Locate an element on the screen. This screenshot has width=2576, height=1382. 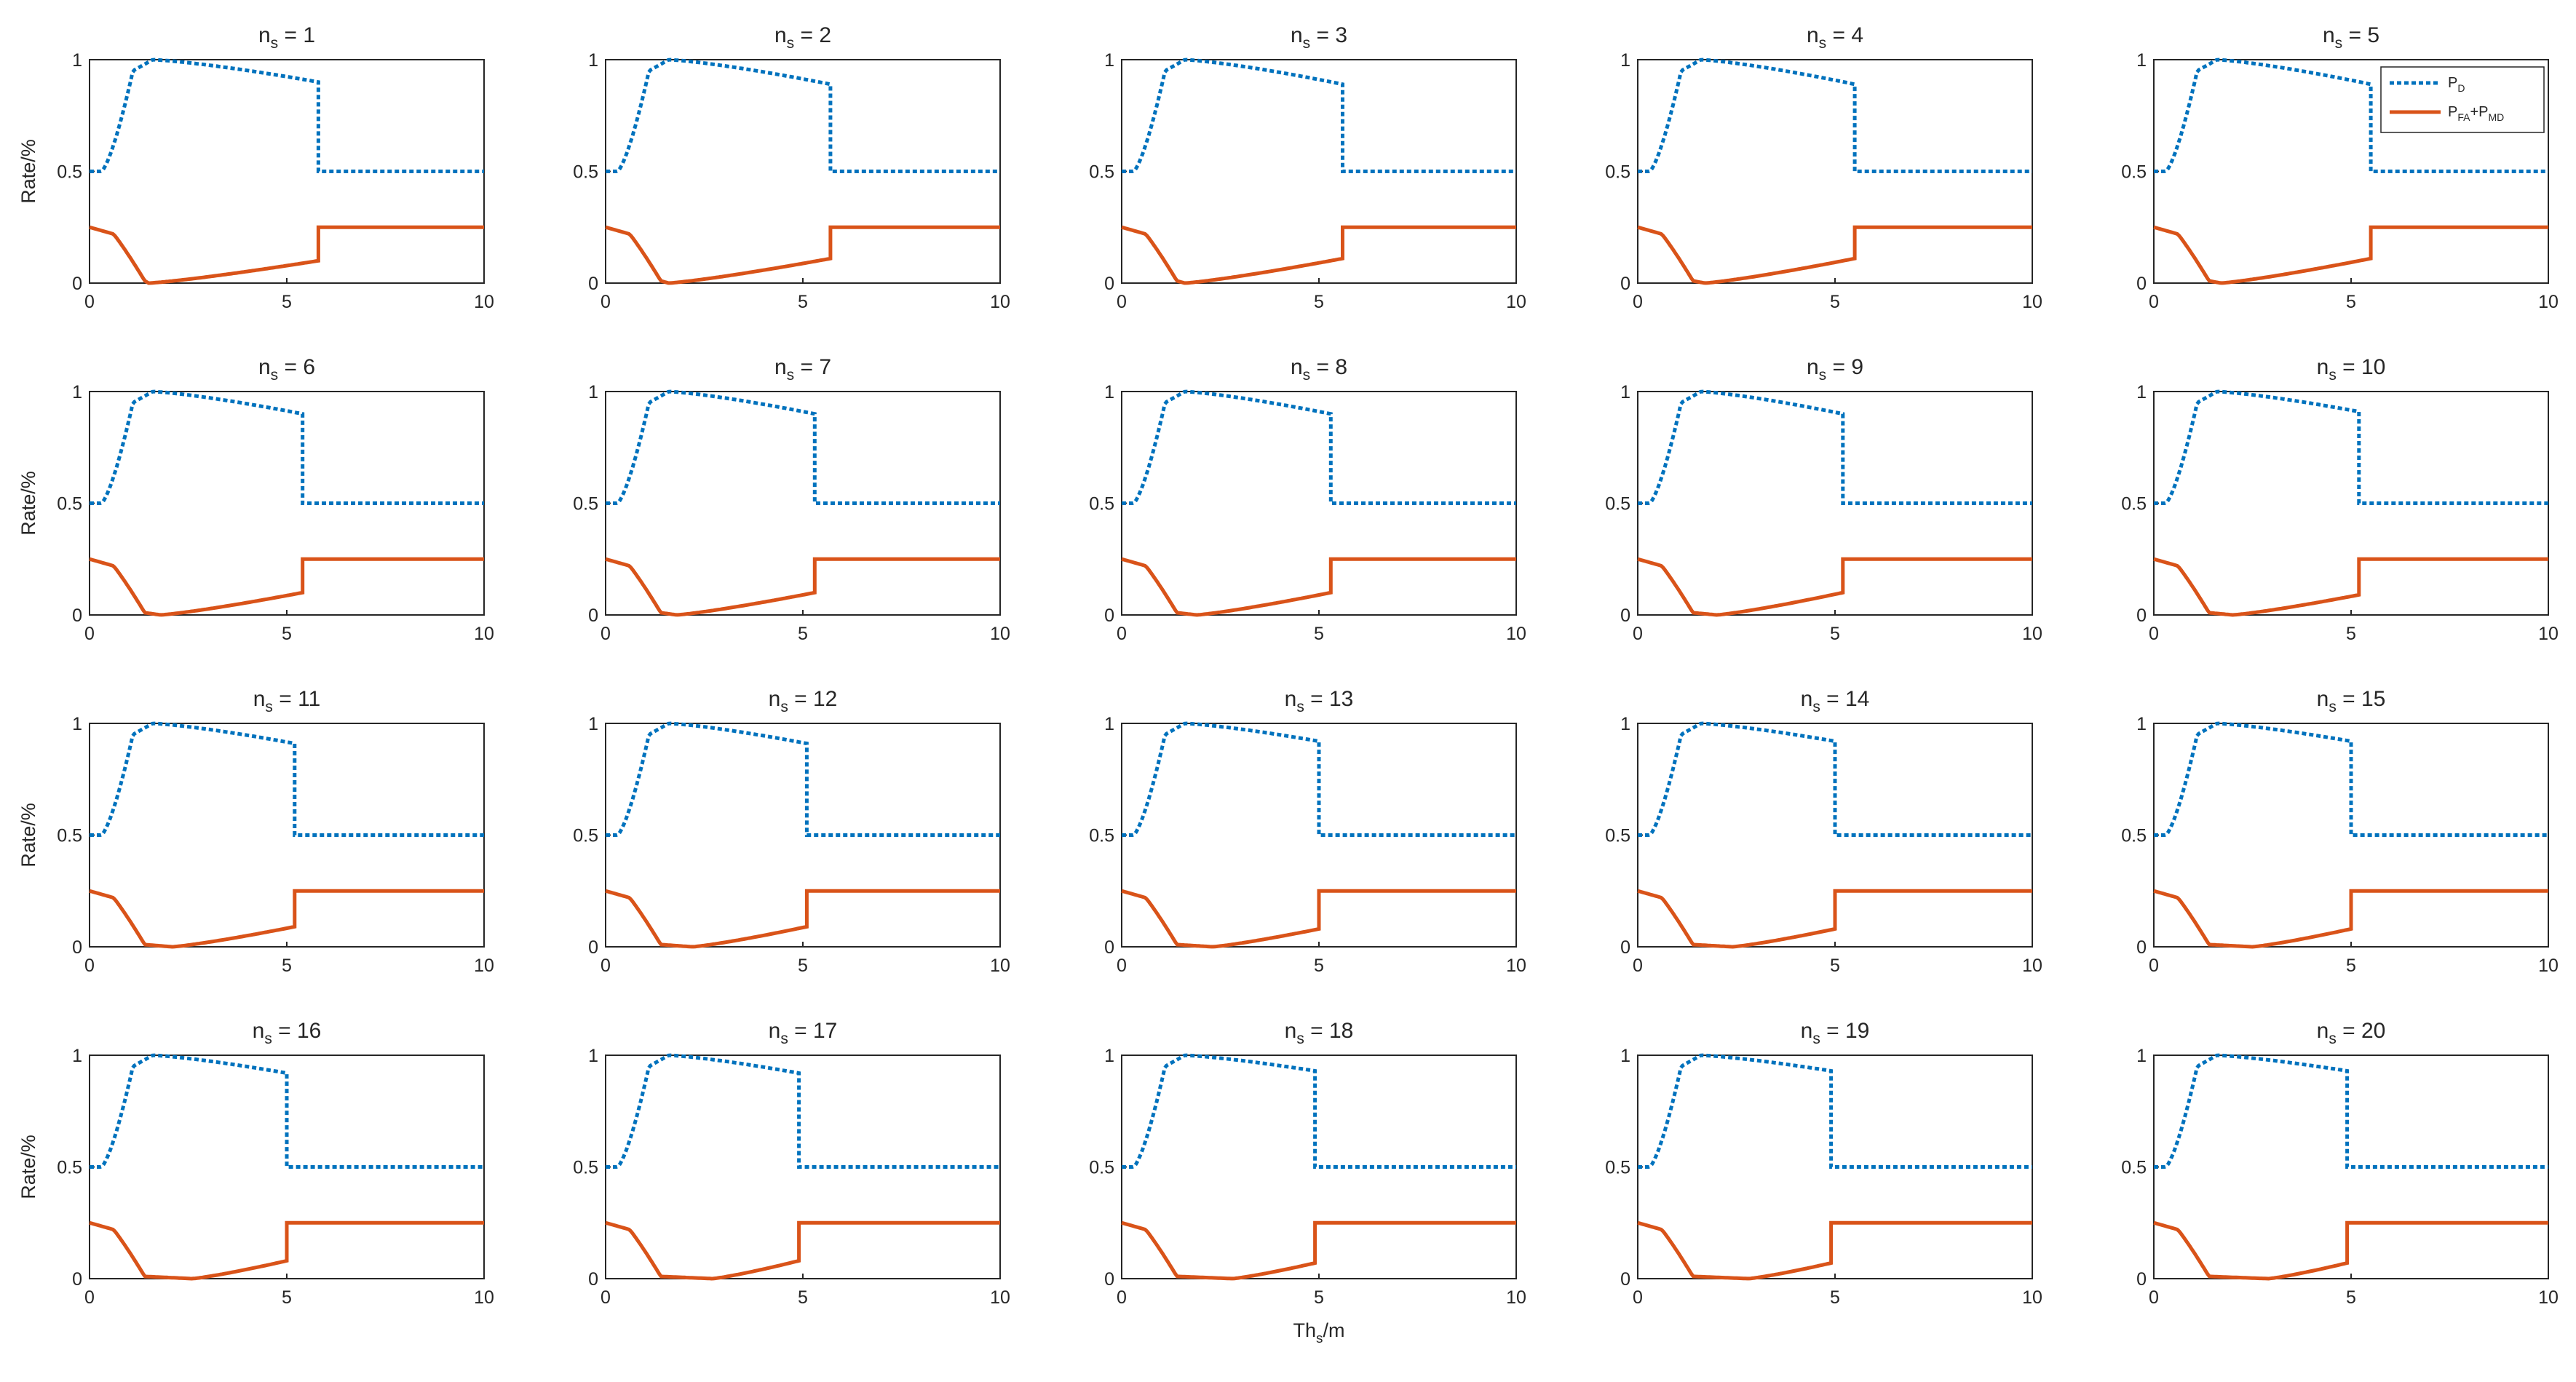
subplot-ns-8: ns = 8 0 5 10 0 0.5 1 is located at coordinates (1307, 499).